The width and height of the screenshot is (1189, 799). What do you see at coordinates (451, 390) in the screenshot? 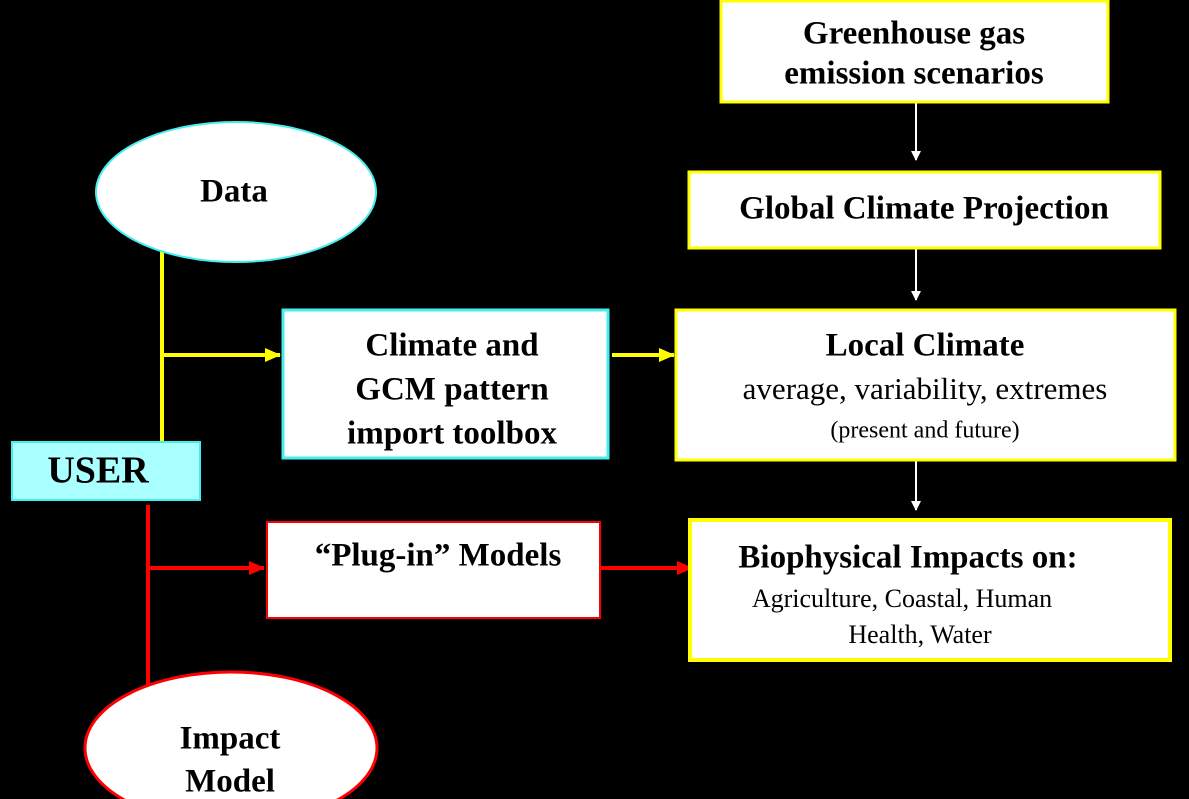
I see `node-label: GCM pattern` at bounding box center [451, 390].